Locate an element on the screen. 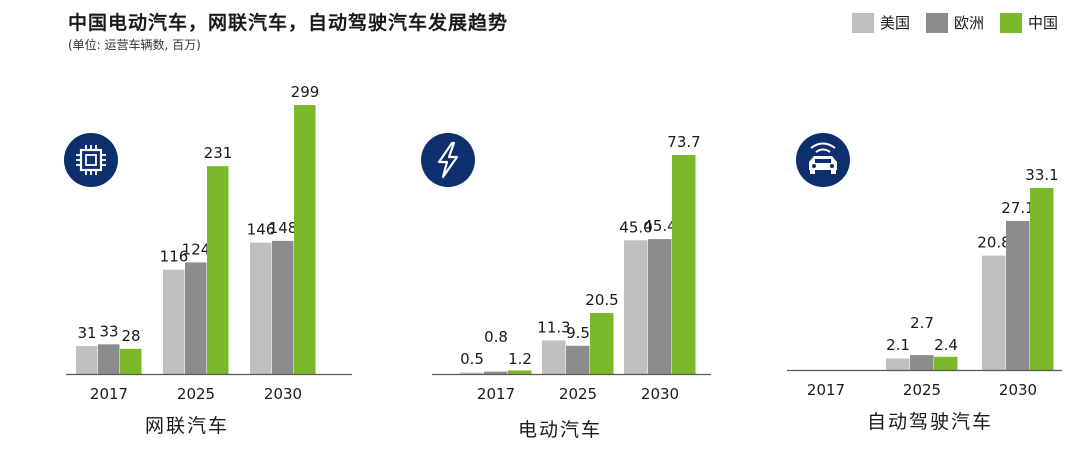 This screenshot has width=1080, height=467. legend-label-us: 美国 is located at coordinates (894, 23).